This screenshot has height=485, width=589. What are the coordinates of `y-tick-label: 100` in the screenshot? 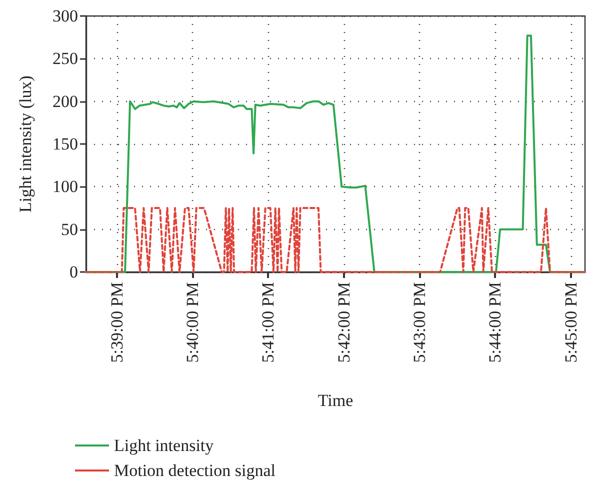 It's located at (65, 186).